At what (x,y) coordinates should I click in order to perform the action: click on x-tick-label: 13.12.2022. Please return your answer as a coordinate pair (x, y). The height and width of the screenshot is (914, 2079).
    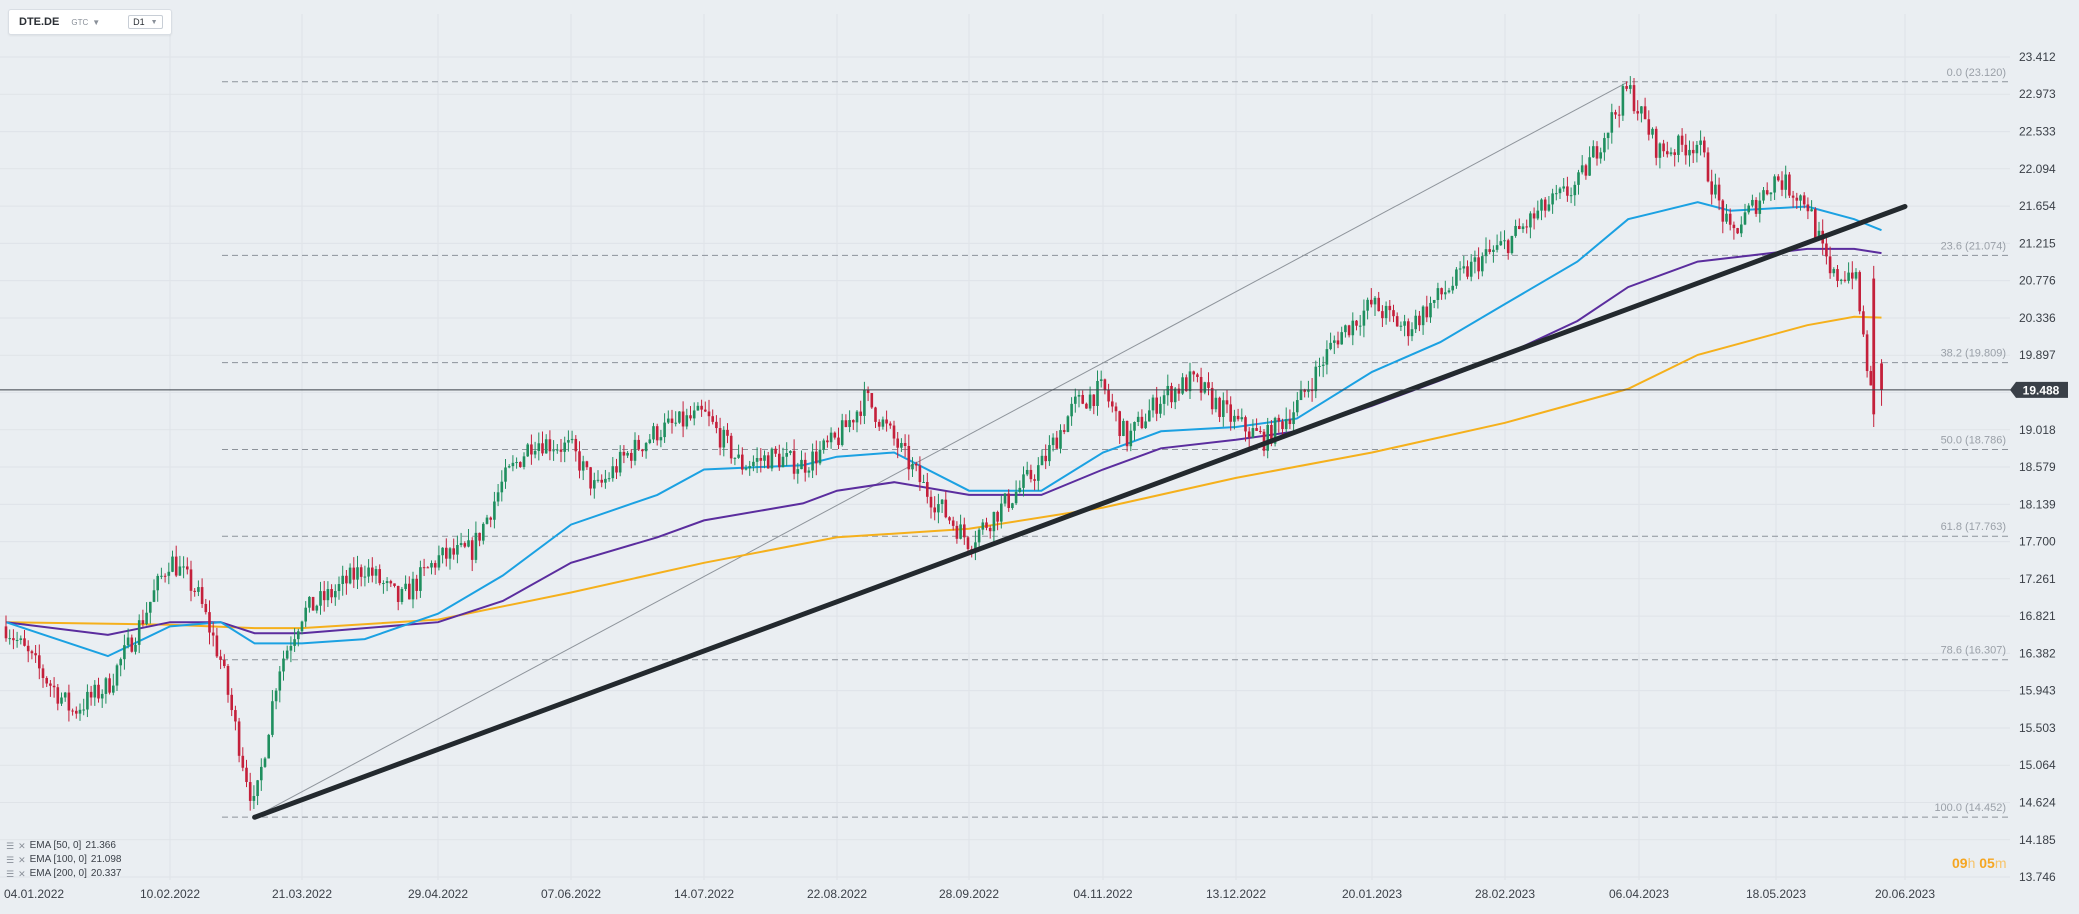
    Looking at the image, I should click on (1236, 894).